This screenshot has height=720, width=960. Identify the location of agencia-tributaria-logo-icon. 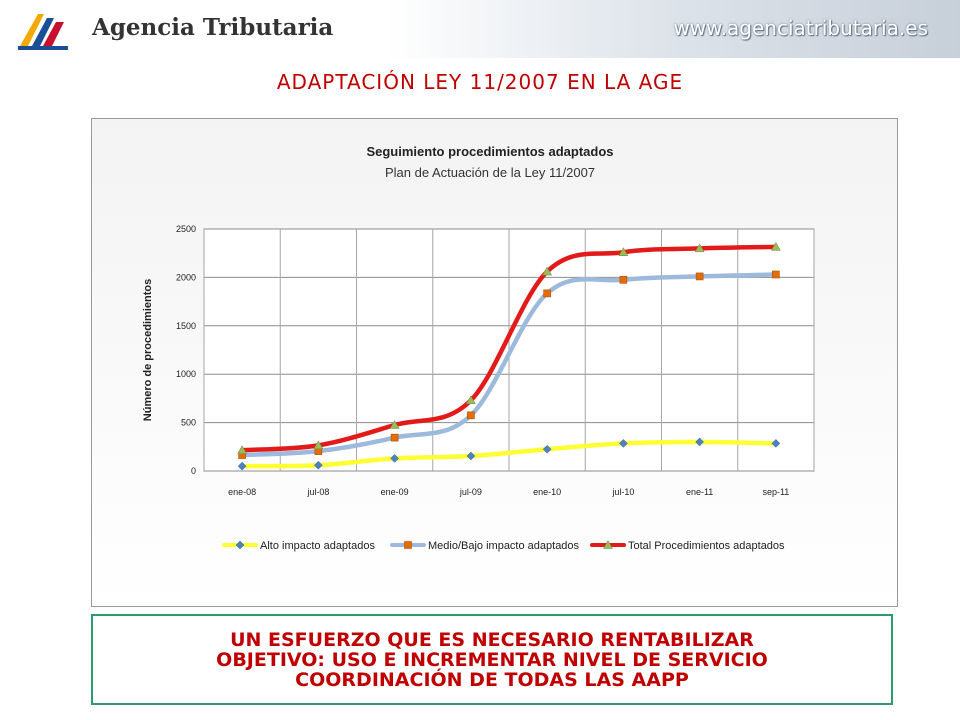
(45, 29).